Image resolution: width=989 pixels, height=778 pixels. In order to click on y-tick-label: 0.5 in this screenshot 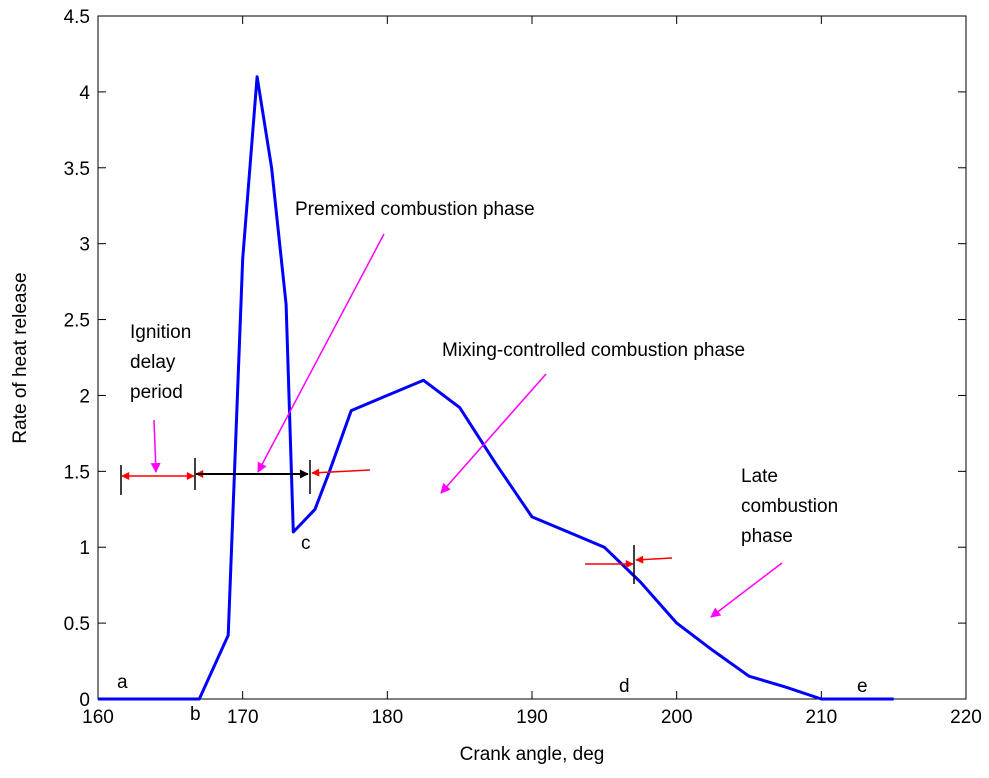, I will do `click(77, 624)`.